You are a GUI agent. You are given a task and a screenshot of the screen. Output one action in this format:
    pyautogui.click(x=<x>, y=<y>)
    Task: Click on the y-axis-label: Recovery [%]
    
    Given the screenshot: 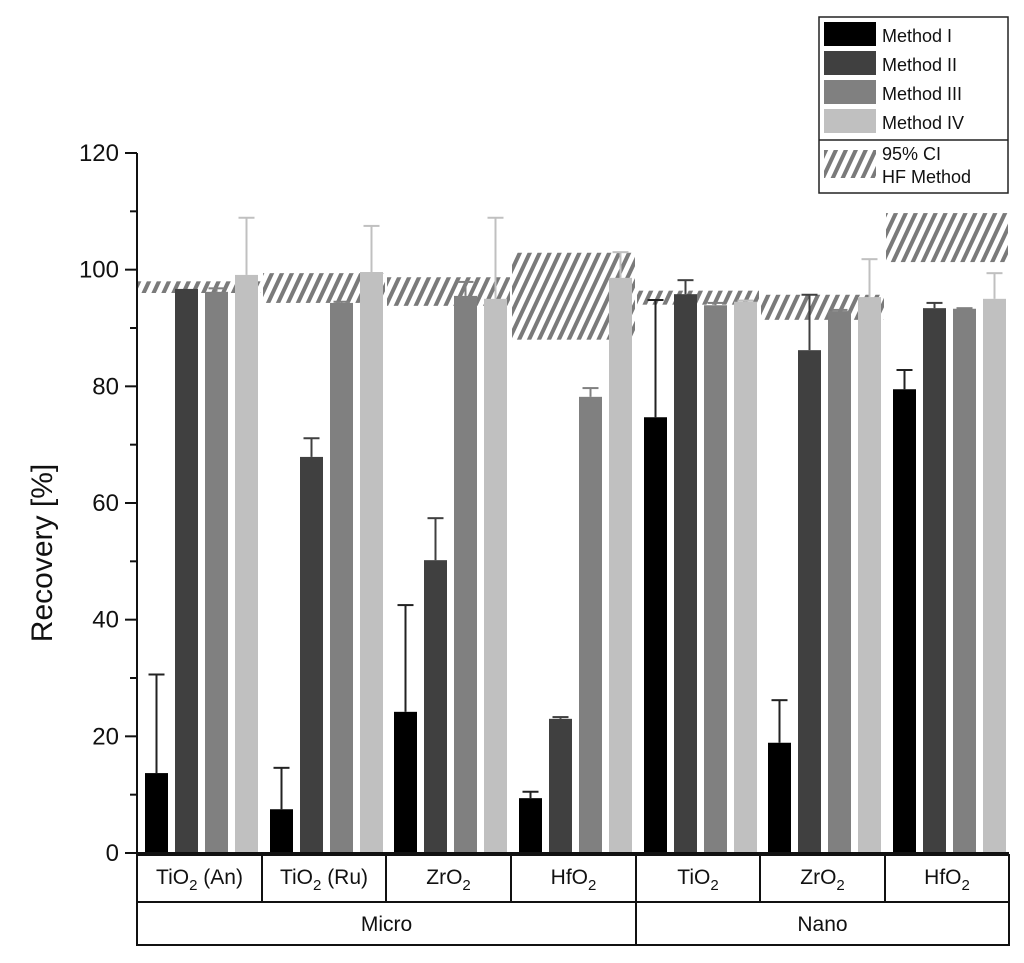 What is the action you would take?
    pyautogui.click(x=42, y=553)
    